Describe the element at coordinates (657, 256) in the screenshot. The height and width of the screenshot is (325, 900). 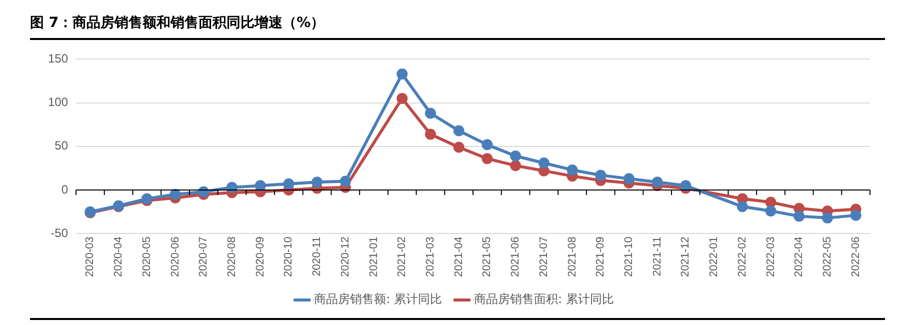
I see `x-tick-label: 2021-11` at that location.